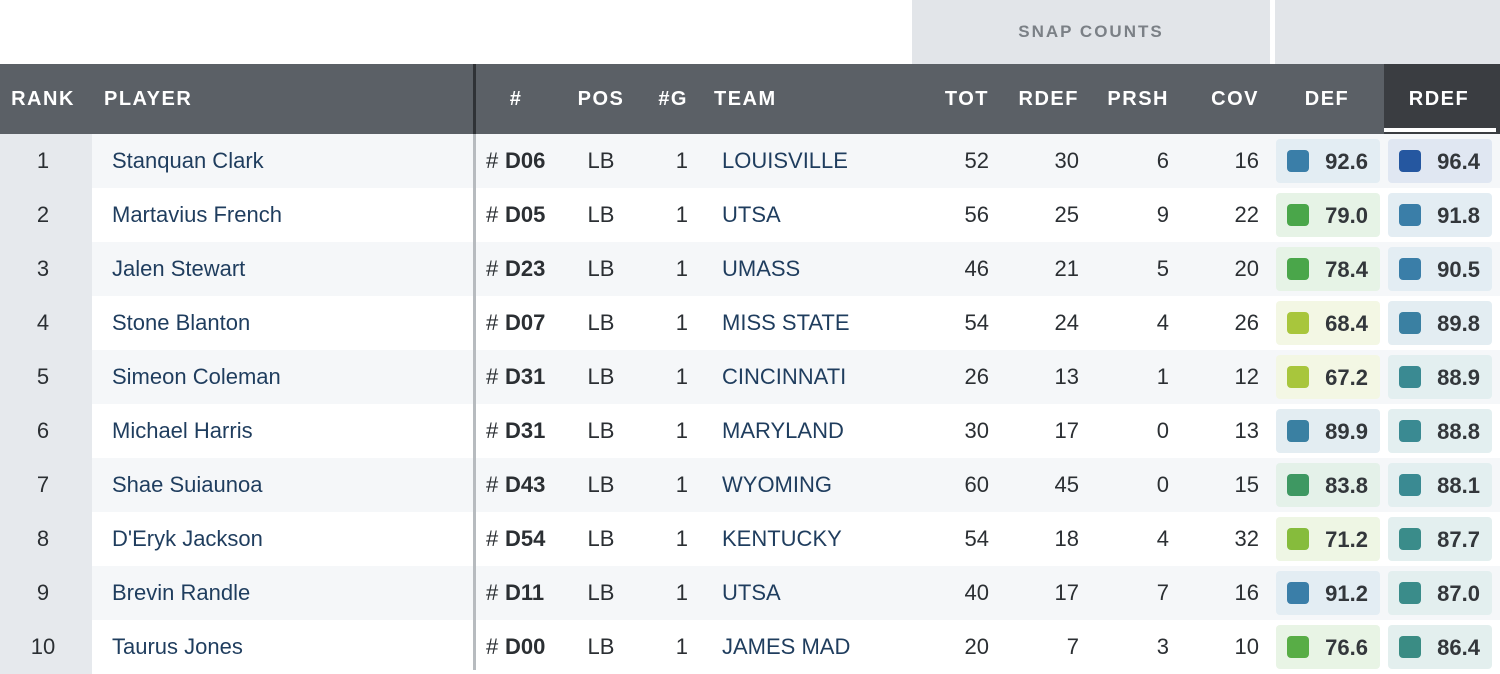 The image size is (1500, 674). I want to click on team-cell: MISS STATE, so click(786, 322).